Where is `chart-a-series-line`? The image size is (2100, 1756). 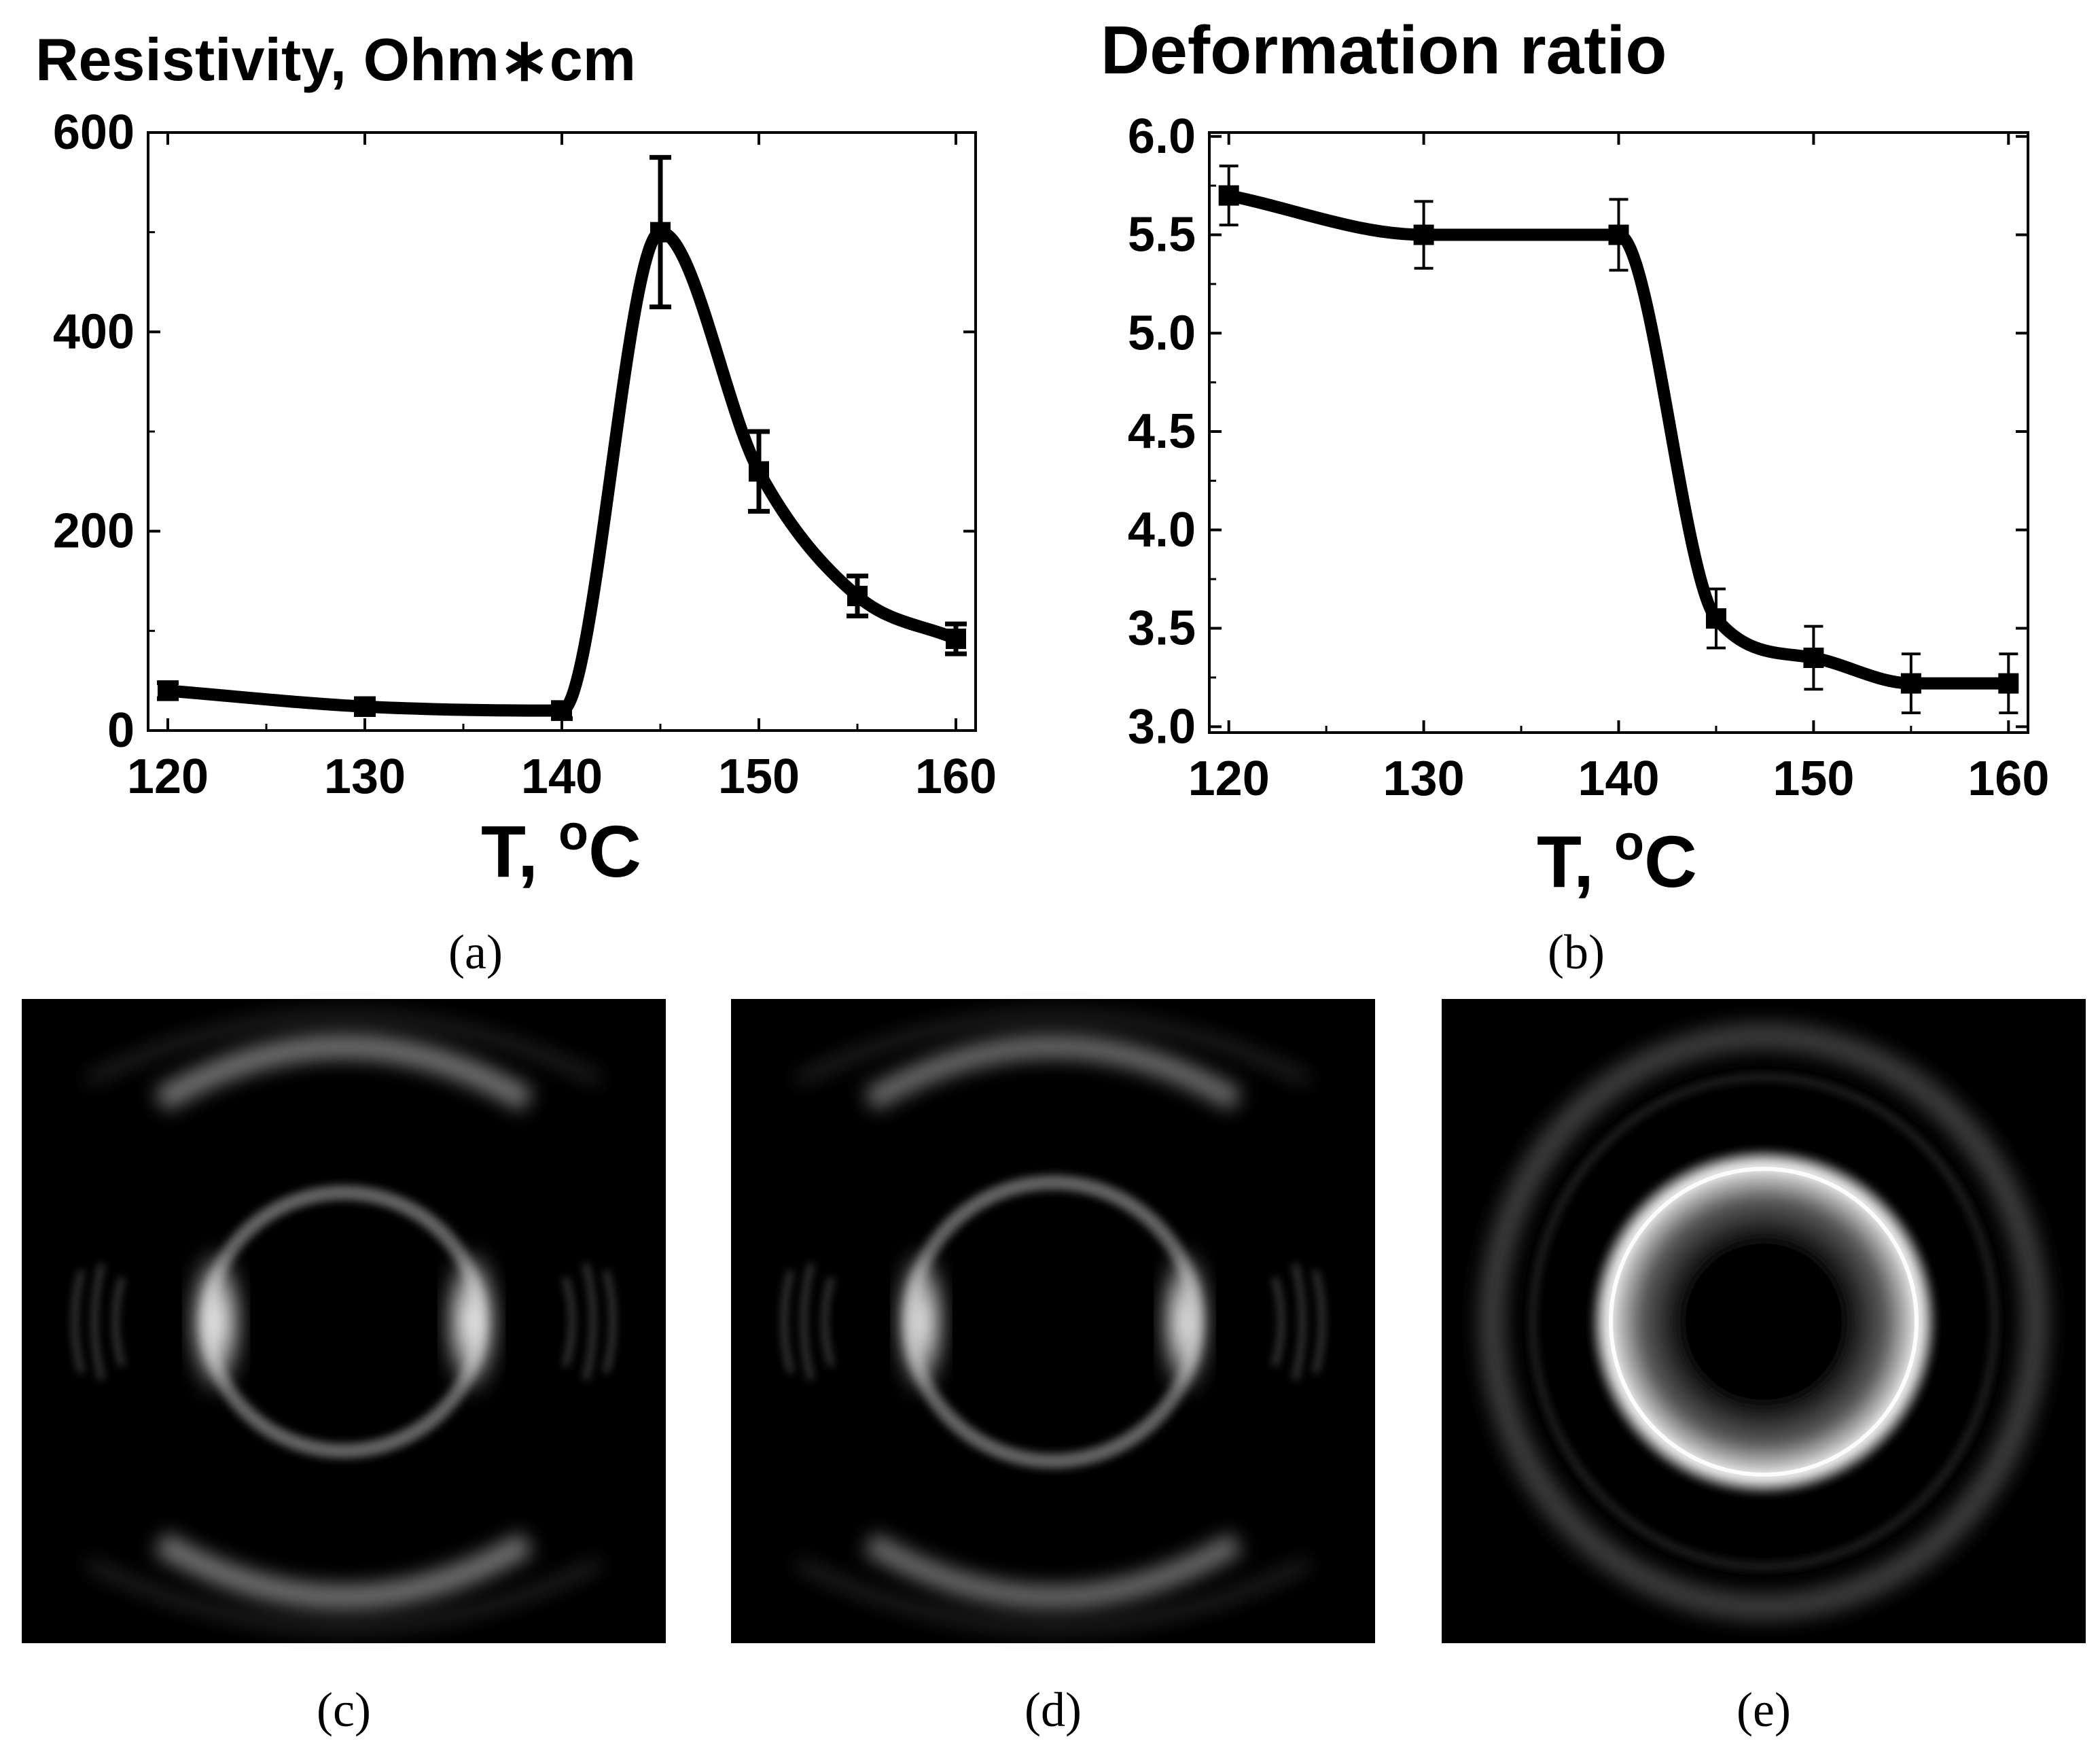
chart-a-series-line is located at coordinates (562, 471).